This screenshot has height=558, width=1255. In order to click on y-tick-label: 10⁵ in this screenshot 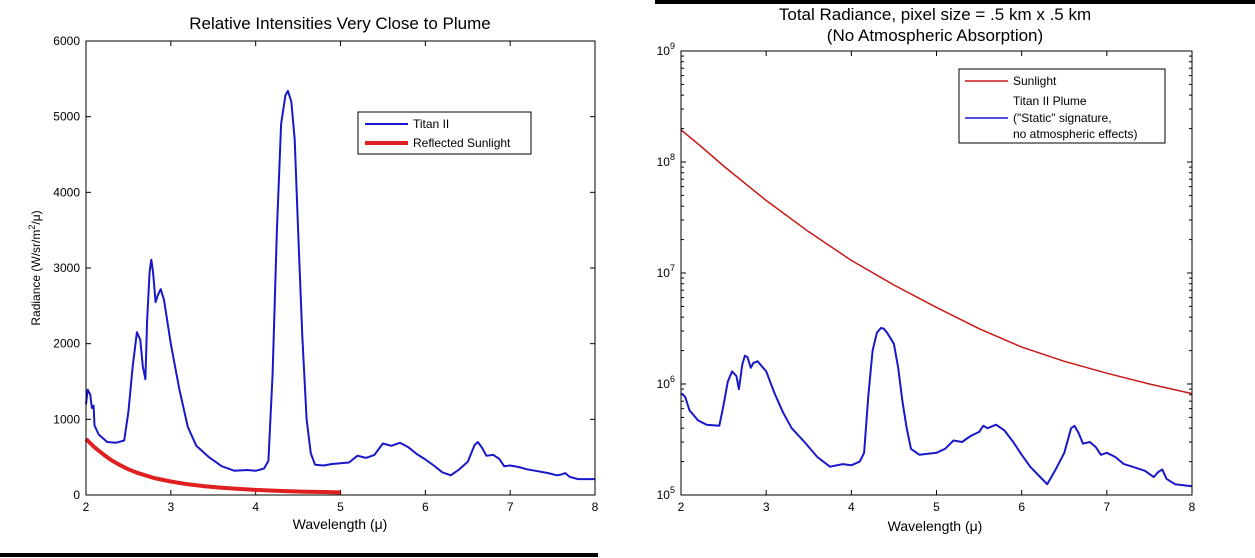, I will do `click(666, 493)`.